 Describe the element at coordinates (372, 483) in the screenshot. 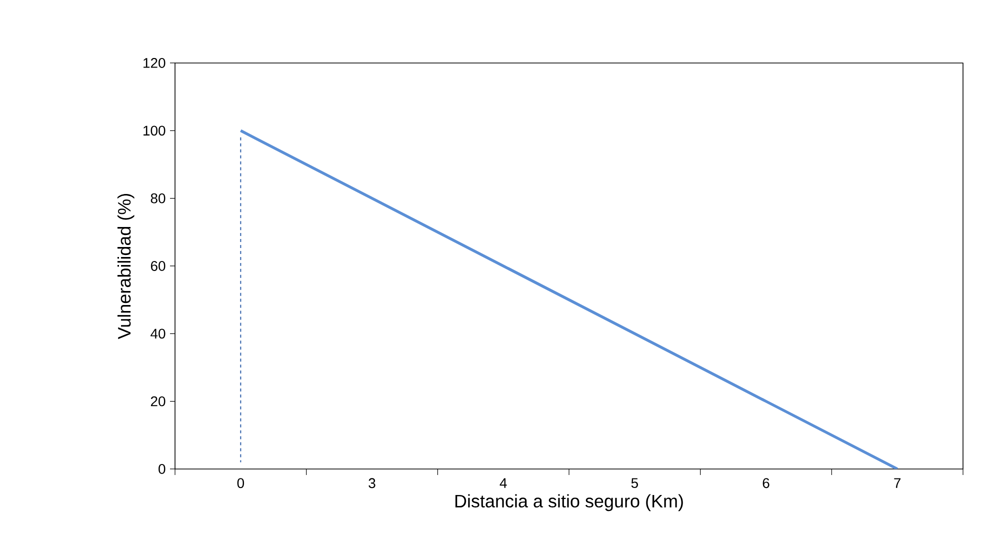

I see `x-tick-label: 3` at that location.